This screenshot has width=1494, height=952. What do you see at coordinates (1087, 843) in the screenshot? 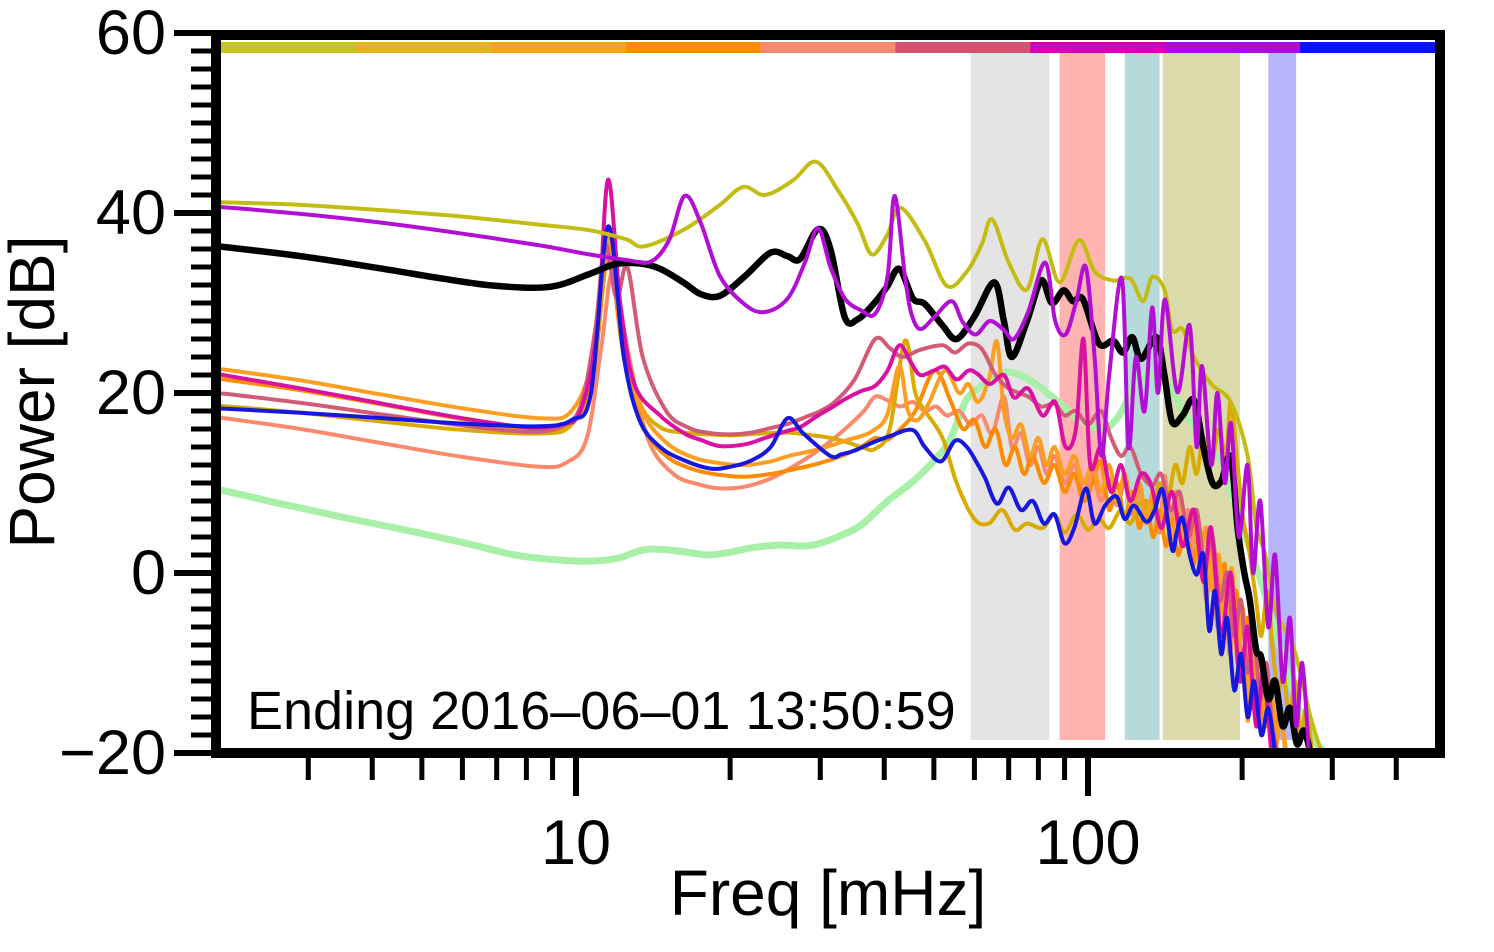
I see `x-tick-label-100: 100` at bounding box center [1087, 843].